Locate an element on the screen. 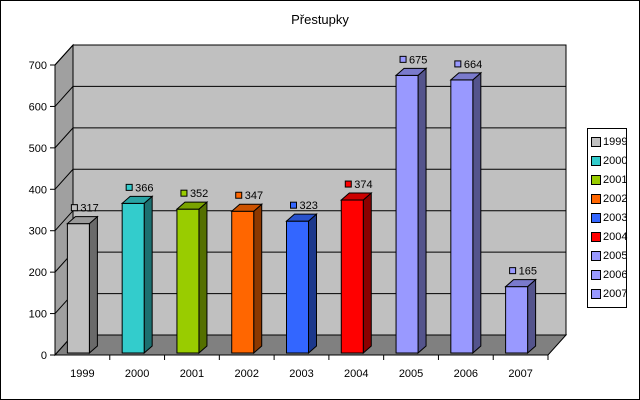  gridline is located at coordinates (310, 55).